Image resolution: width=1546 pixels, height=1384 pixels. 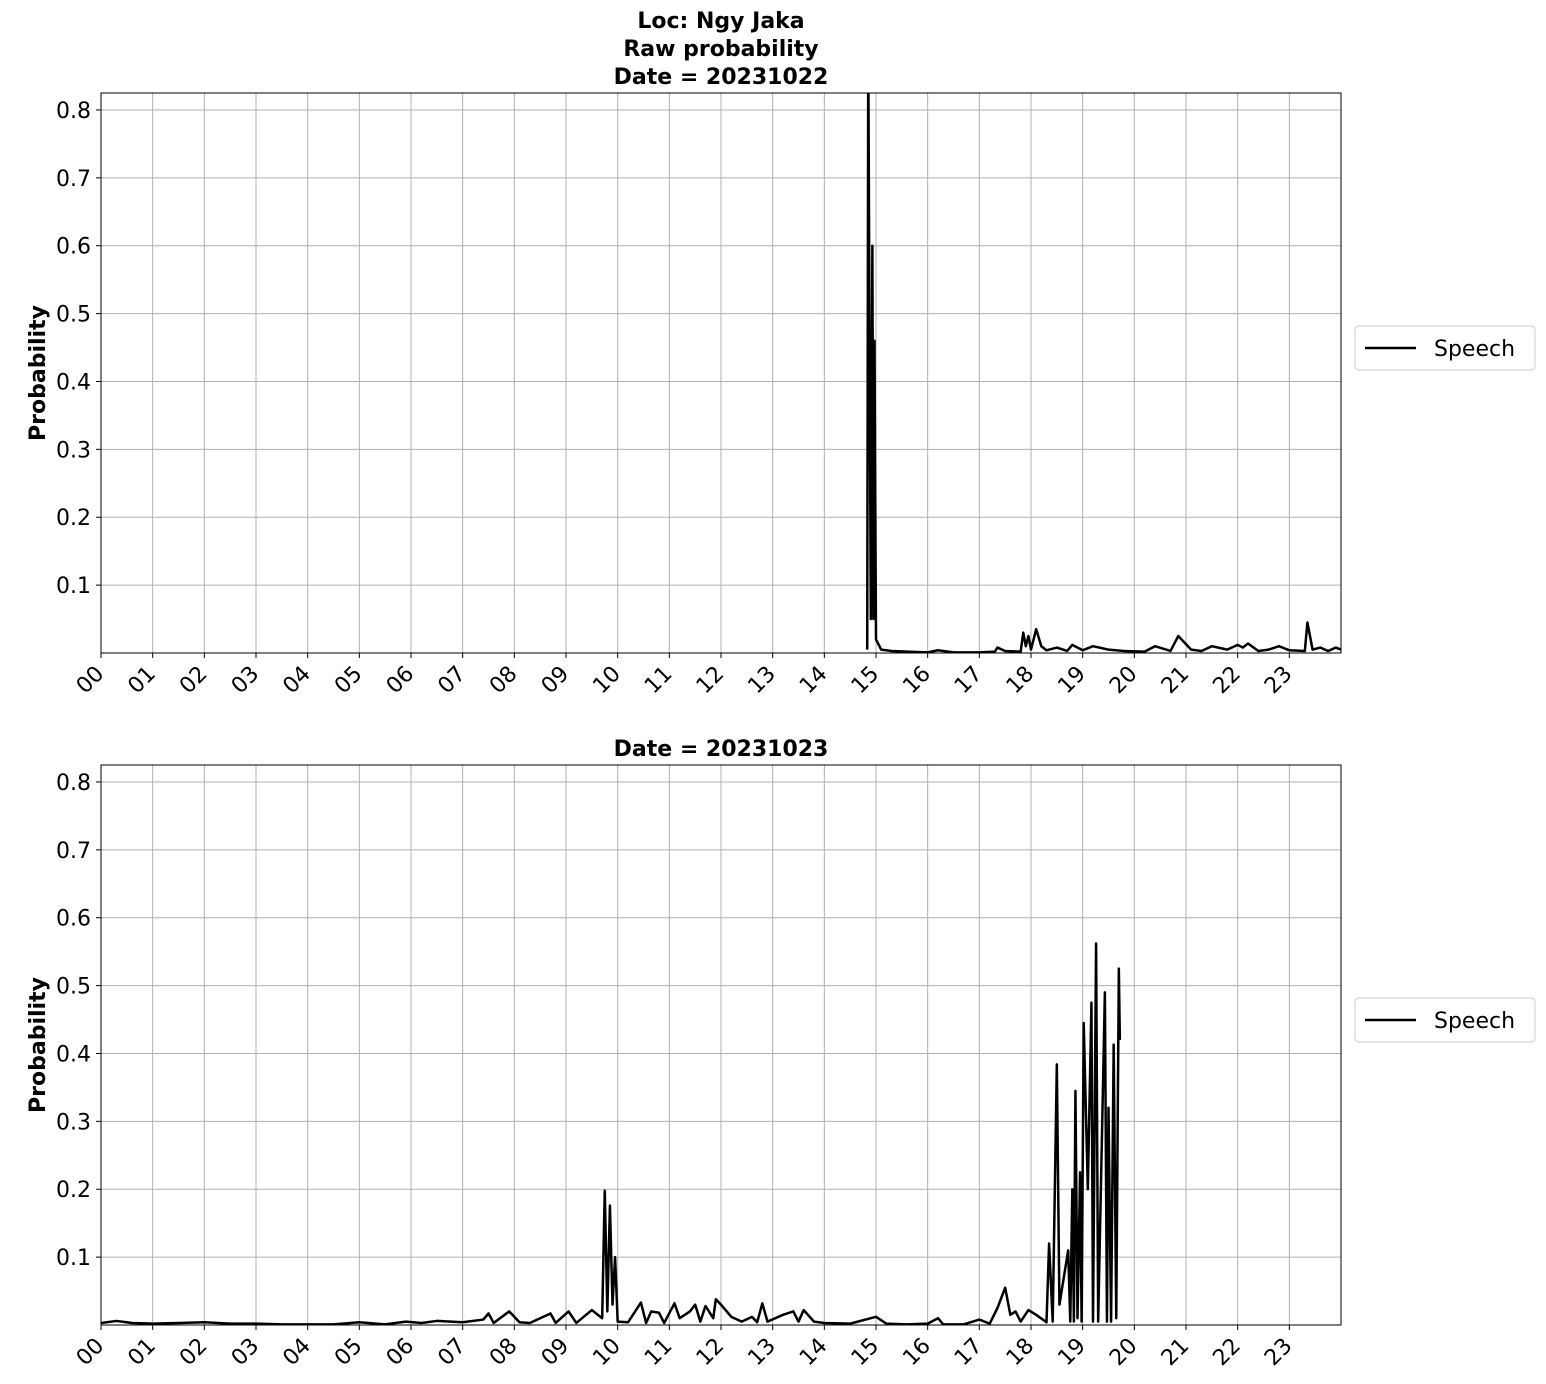 What do you see at coordinates (720, 49) in the screenshot?
I see `chart-title: Raw probability` at bounding box center [720, 49].